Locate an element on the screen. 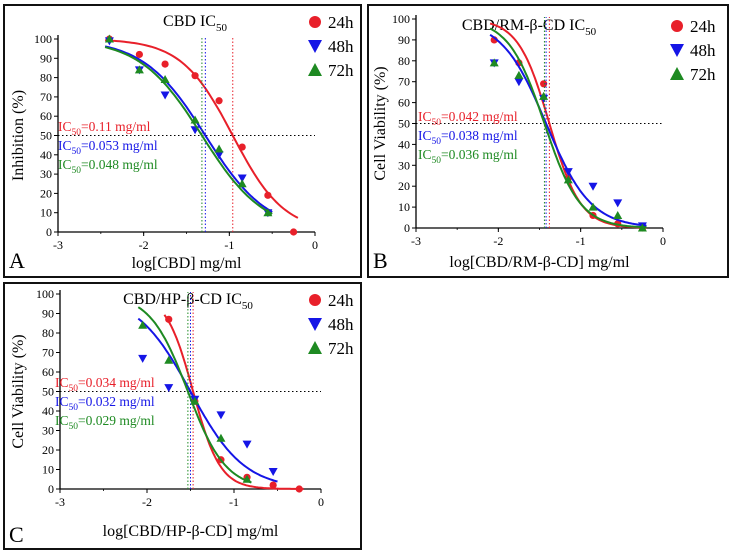  chart-b-title: CBD/RM-β-CD IC50 is located at coordinates (529, 27).